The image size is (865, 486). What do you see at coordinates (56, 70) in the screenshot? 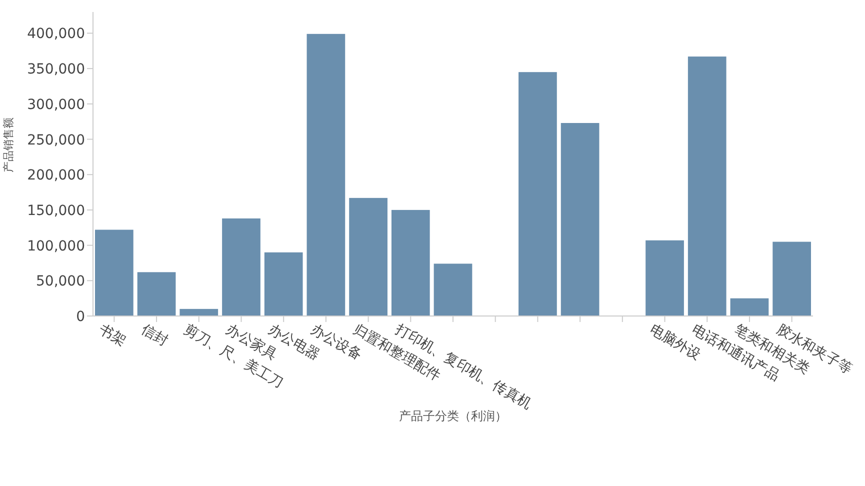
I see `y-tick-label: 350,000` at bounding box center [56, 70].